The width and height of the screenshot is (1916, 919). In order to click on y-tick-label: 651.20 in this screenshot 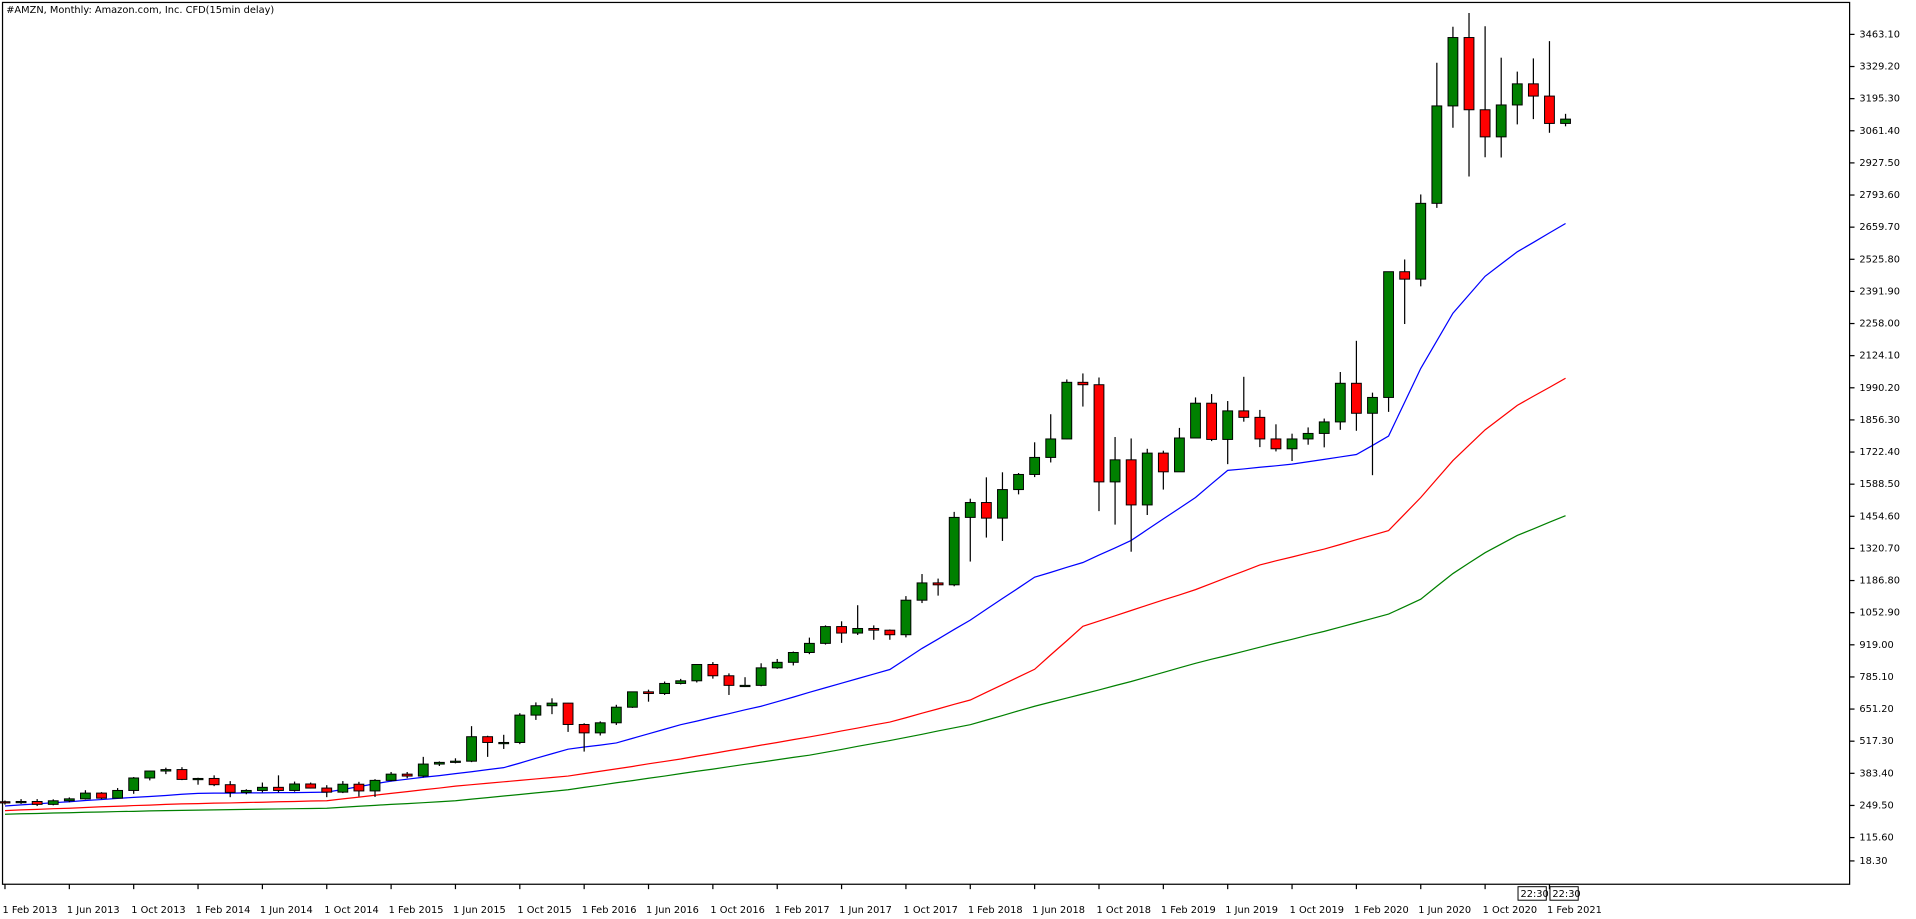, I will do `click(1876, 709)`.